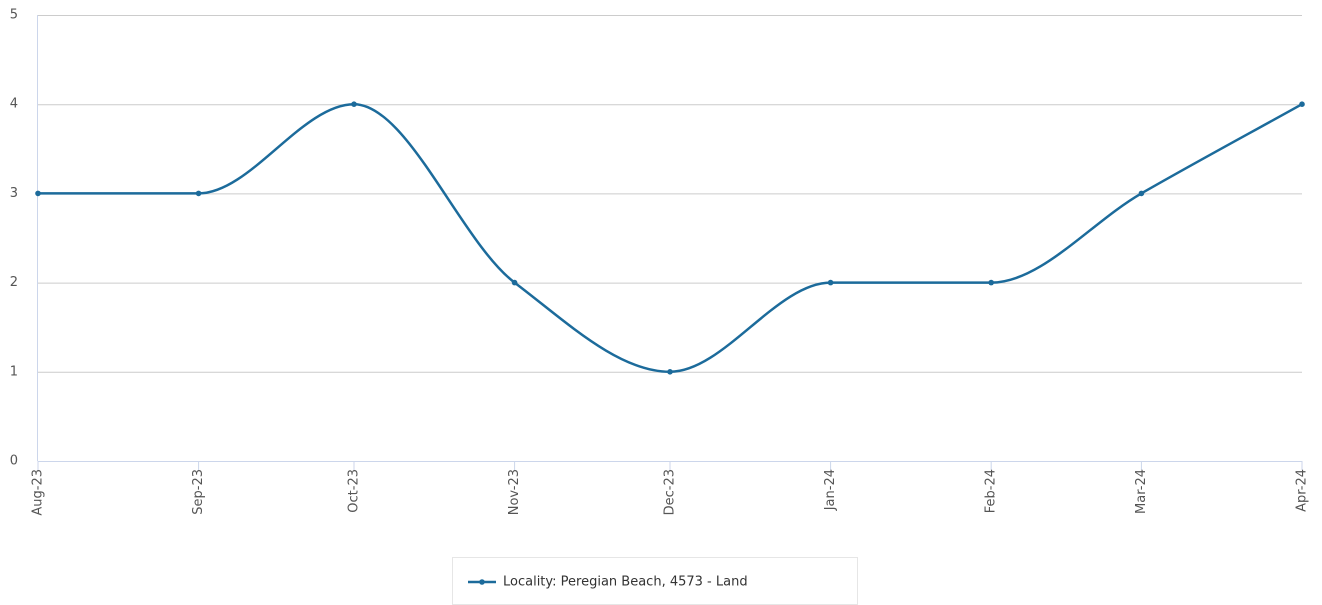 The width and height of the screenshot is (1322, 605). Describe the element at coordinates (1302, 490) in the screenshot. I see `x-tick-label: Apr-24` at that location.